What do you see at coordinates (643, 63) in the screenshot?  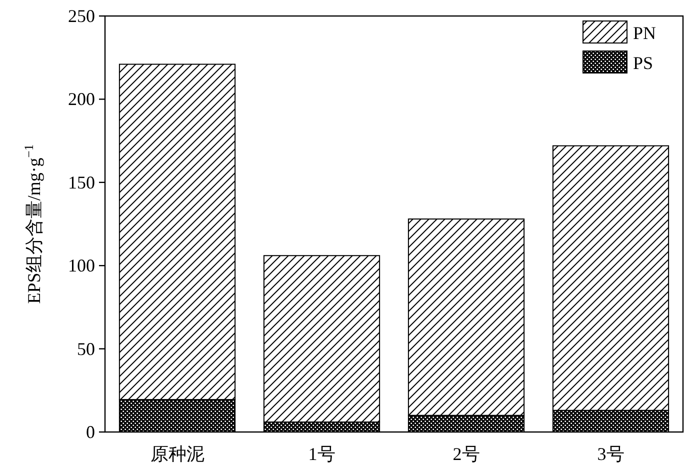 I see `legend-label: PS` at bounding box center [643, 63].